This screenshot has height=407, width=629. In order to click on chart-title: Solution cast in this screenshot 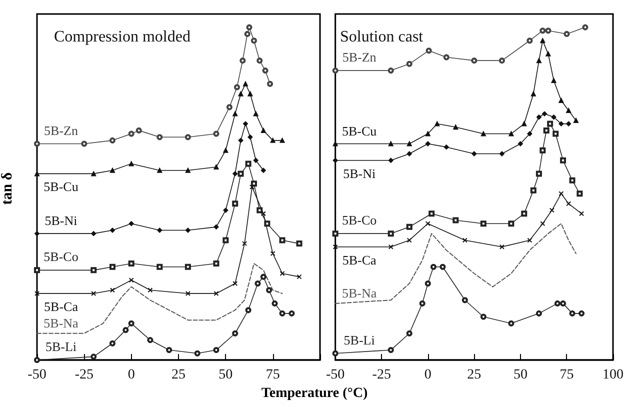, I will do `click(382, 37)`.